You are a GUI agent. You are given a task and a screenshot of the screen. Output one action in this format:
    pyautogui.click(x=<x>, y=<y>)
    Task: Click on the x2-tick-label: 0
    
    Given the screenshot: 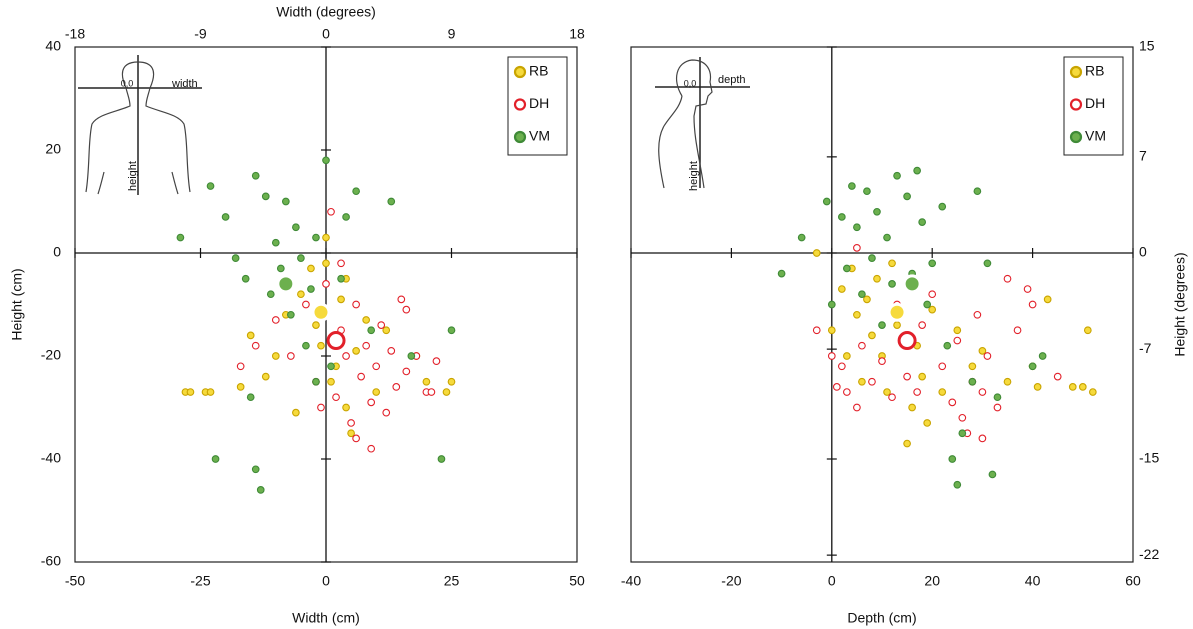 What is the action you would take?
    pyautogui.click(x=326, y=34)
    